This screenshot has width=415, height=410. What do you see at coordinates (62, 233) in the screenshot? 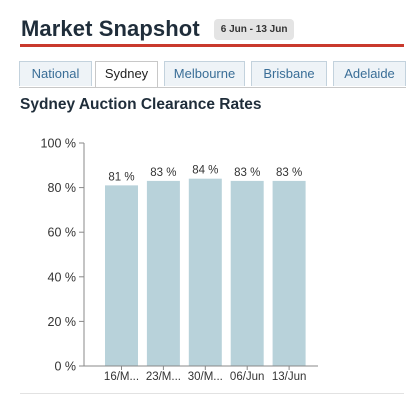
I see `y-tick-label-3: 60 %` at bounding box center [62, 233].